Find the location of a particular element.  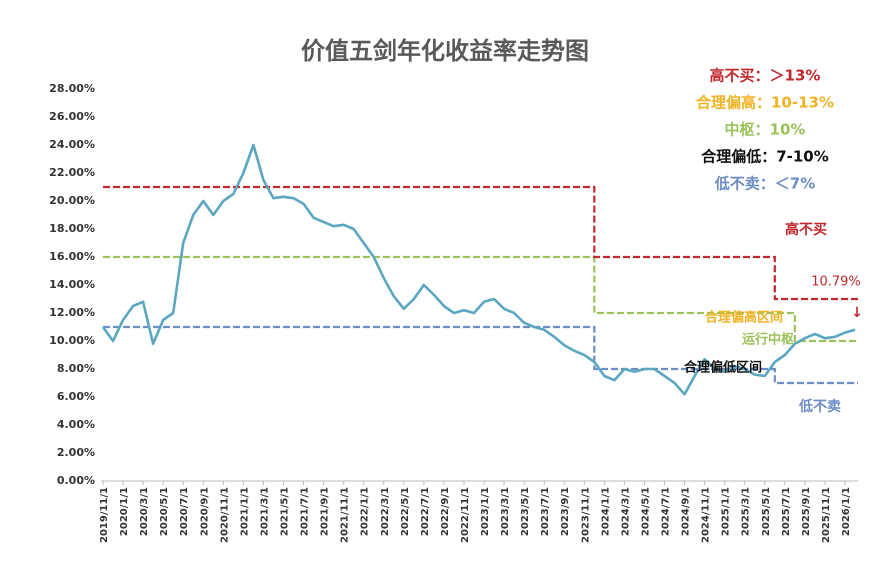

y-tick-label: 26.00% is located at coordinates (72, 116).